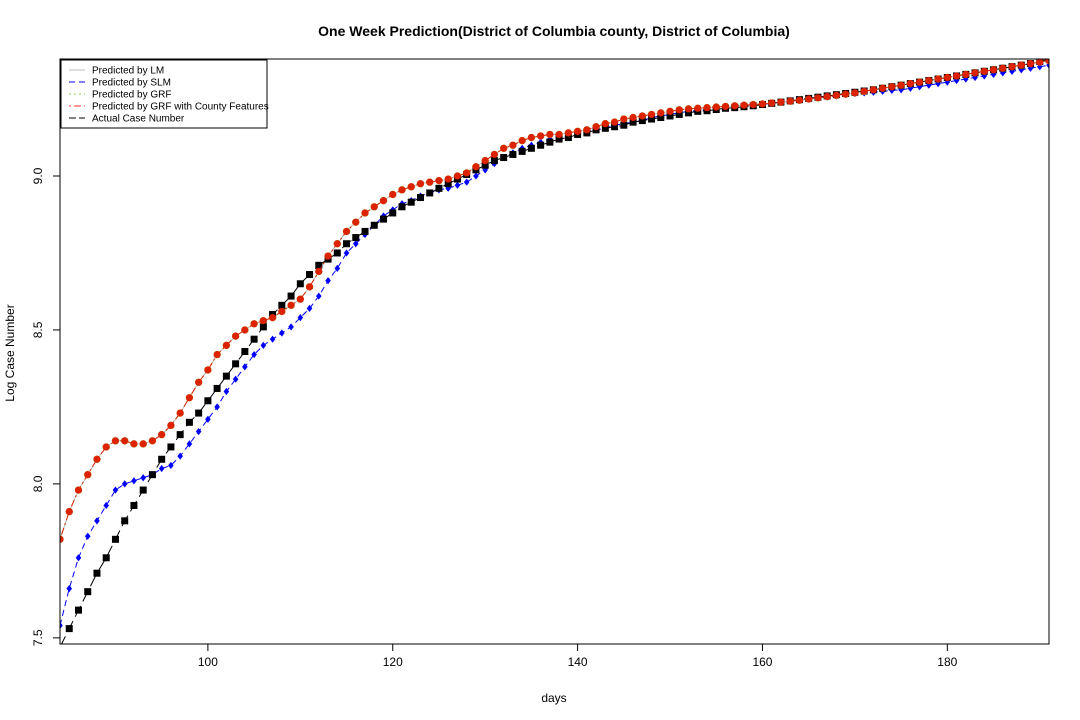 This screenshot has height=720, width=1080. Describe the element at coordinates (38, 483) in the screenshot. I see `y-tick-label: 8.0` at that location.